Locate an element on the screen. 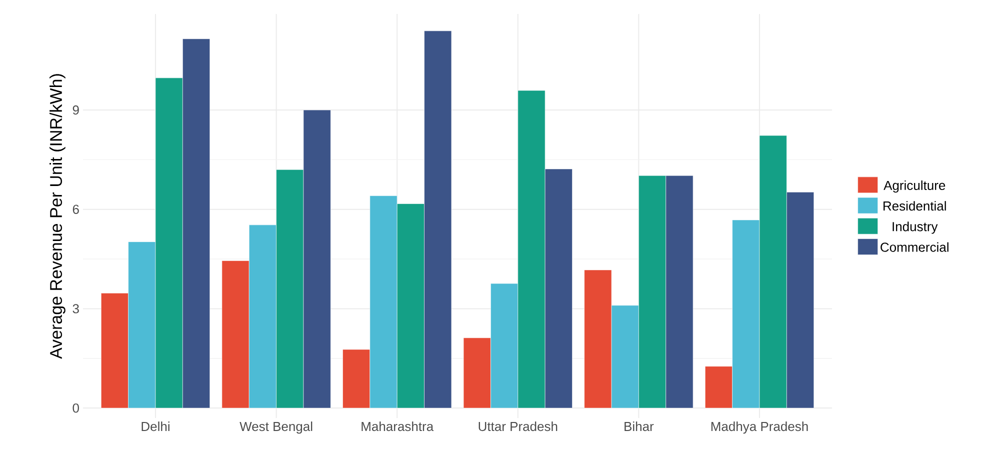 The image size is (991, 455). x-tick-label: Delhi is located at coordinates (156, 427).